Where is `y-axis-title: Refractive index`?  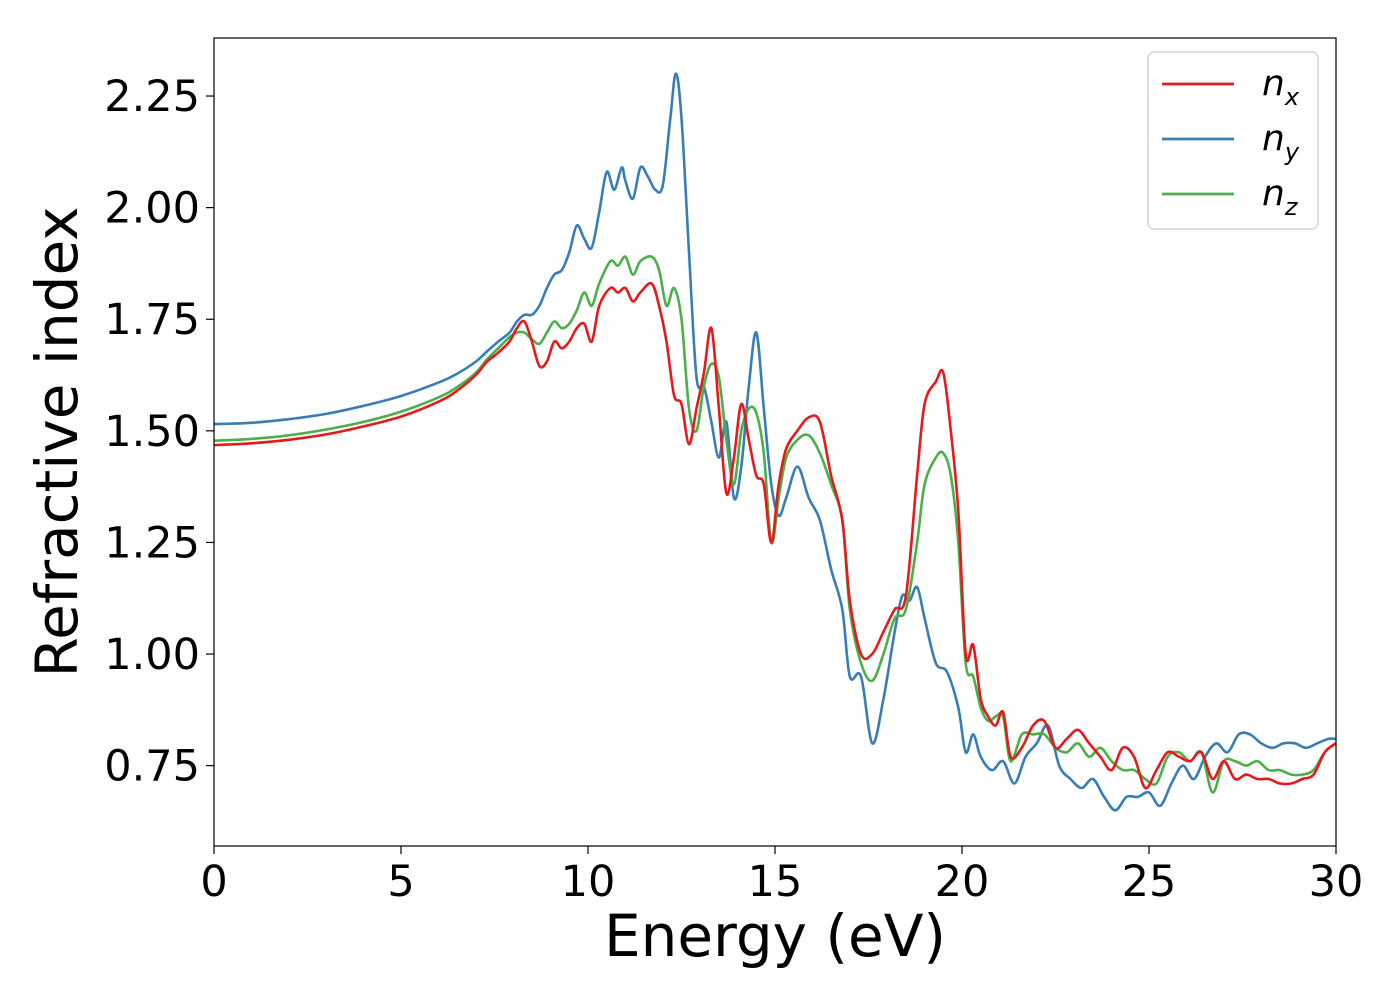
y-axis-title: Refractive index is located at coordinates (57, 441).